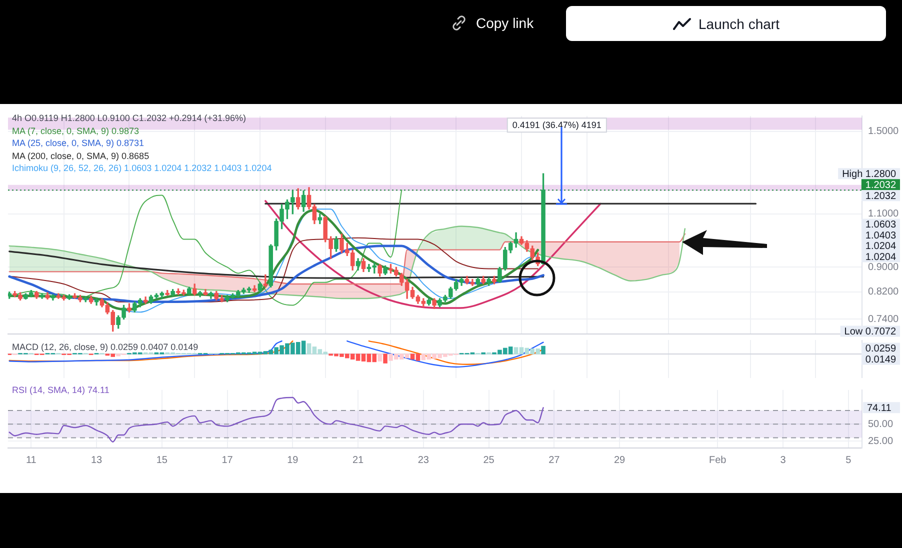 Image resolution: width=902 pixels, height=548 pixels. What do you see at coordinates (505, 23) in the screenshot?
I see `text: Copy link` at bounding box center [505, 23].